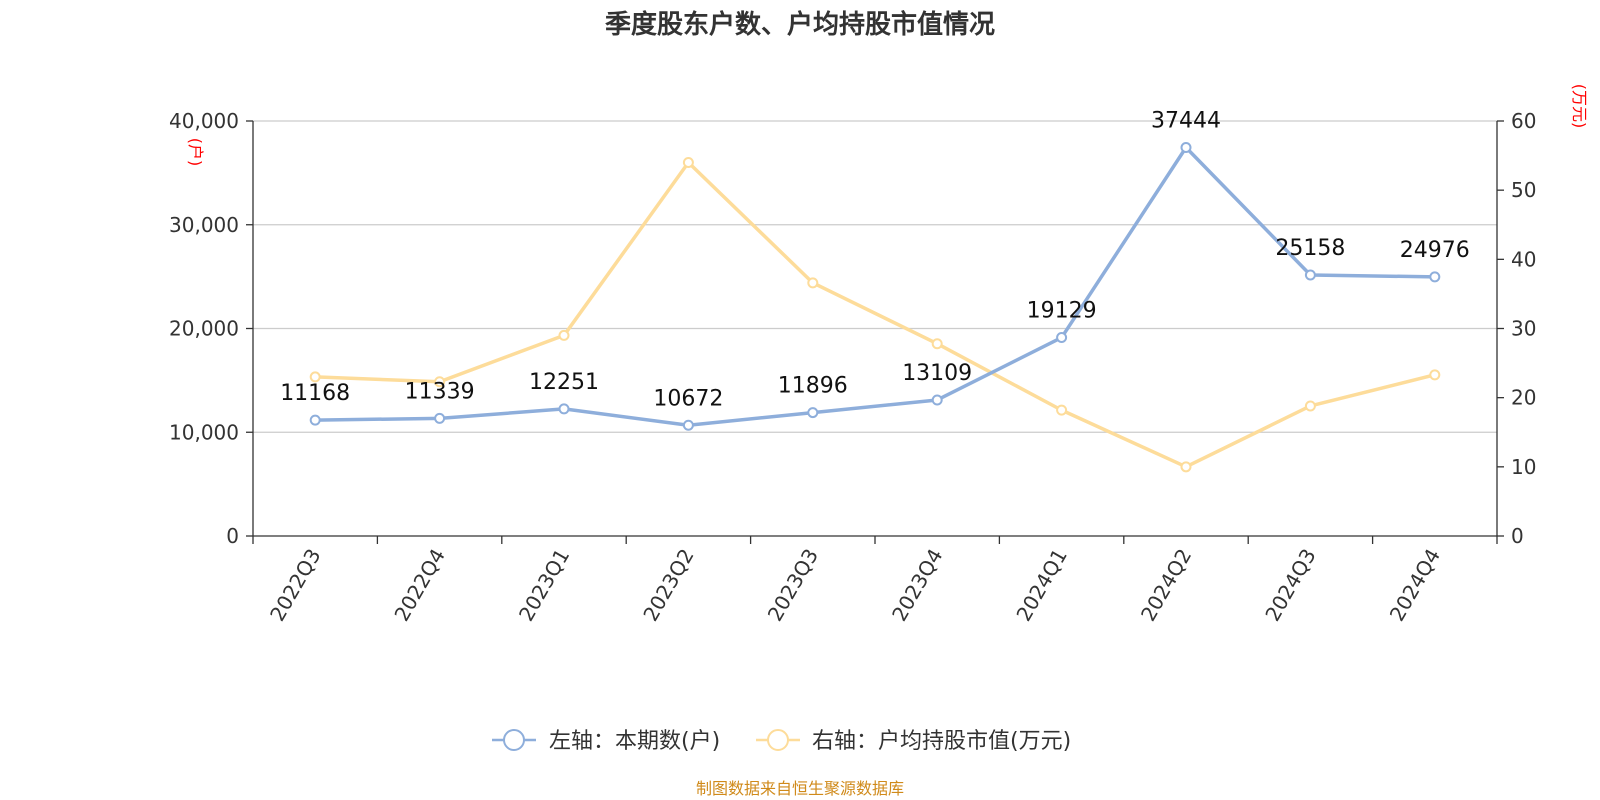  I want to click on right-tick-label: 30, so click(1523, 329).